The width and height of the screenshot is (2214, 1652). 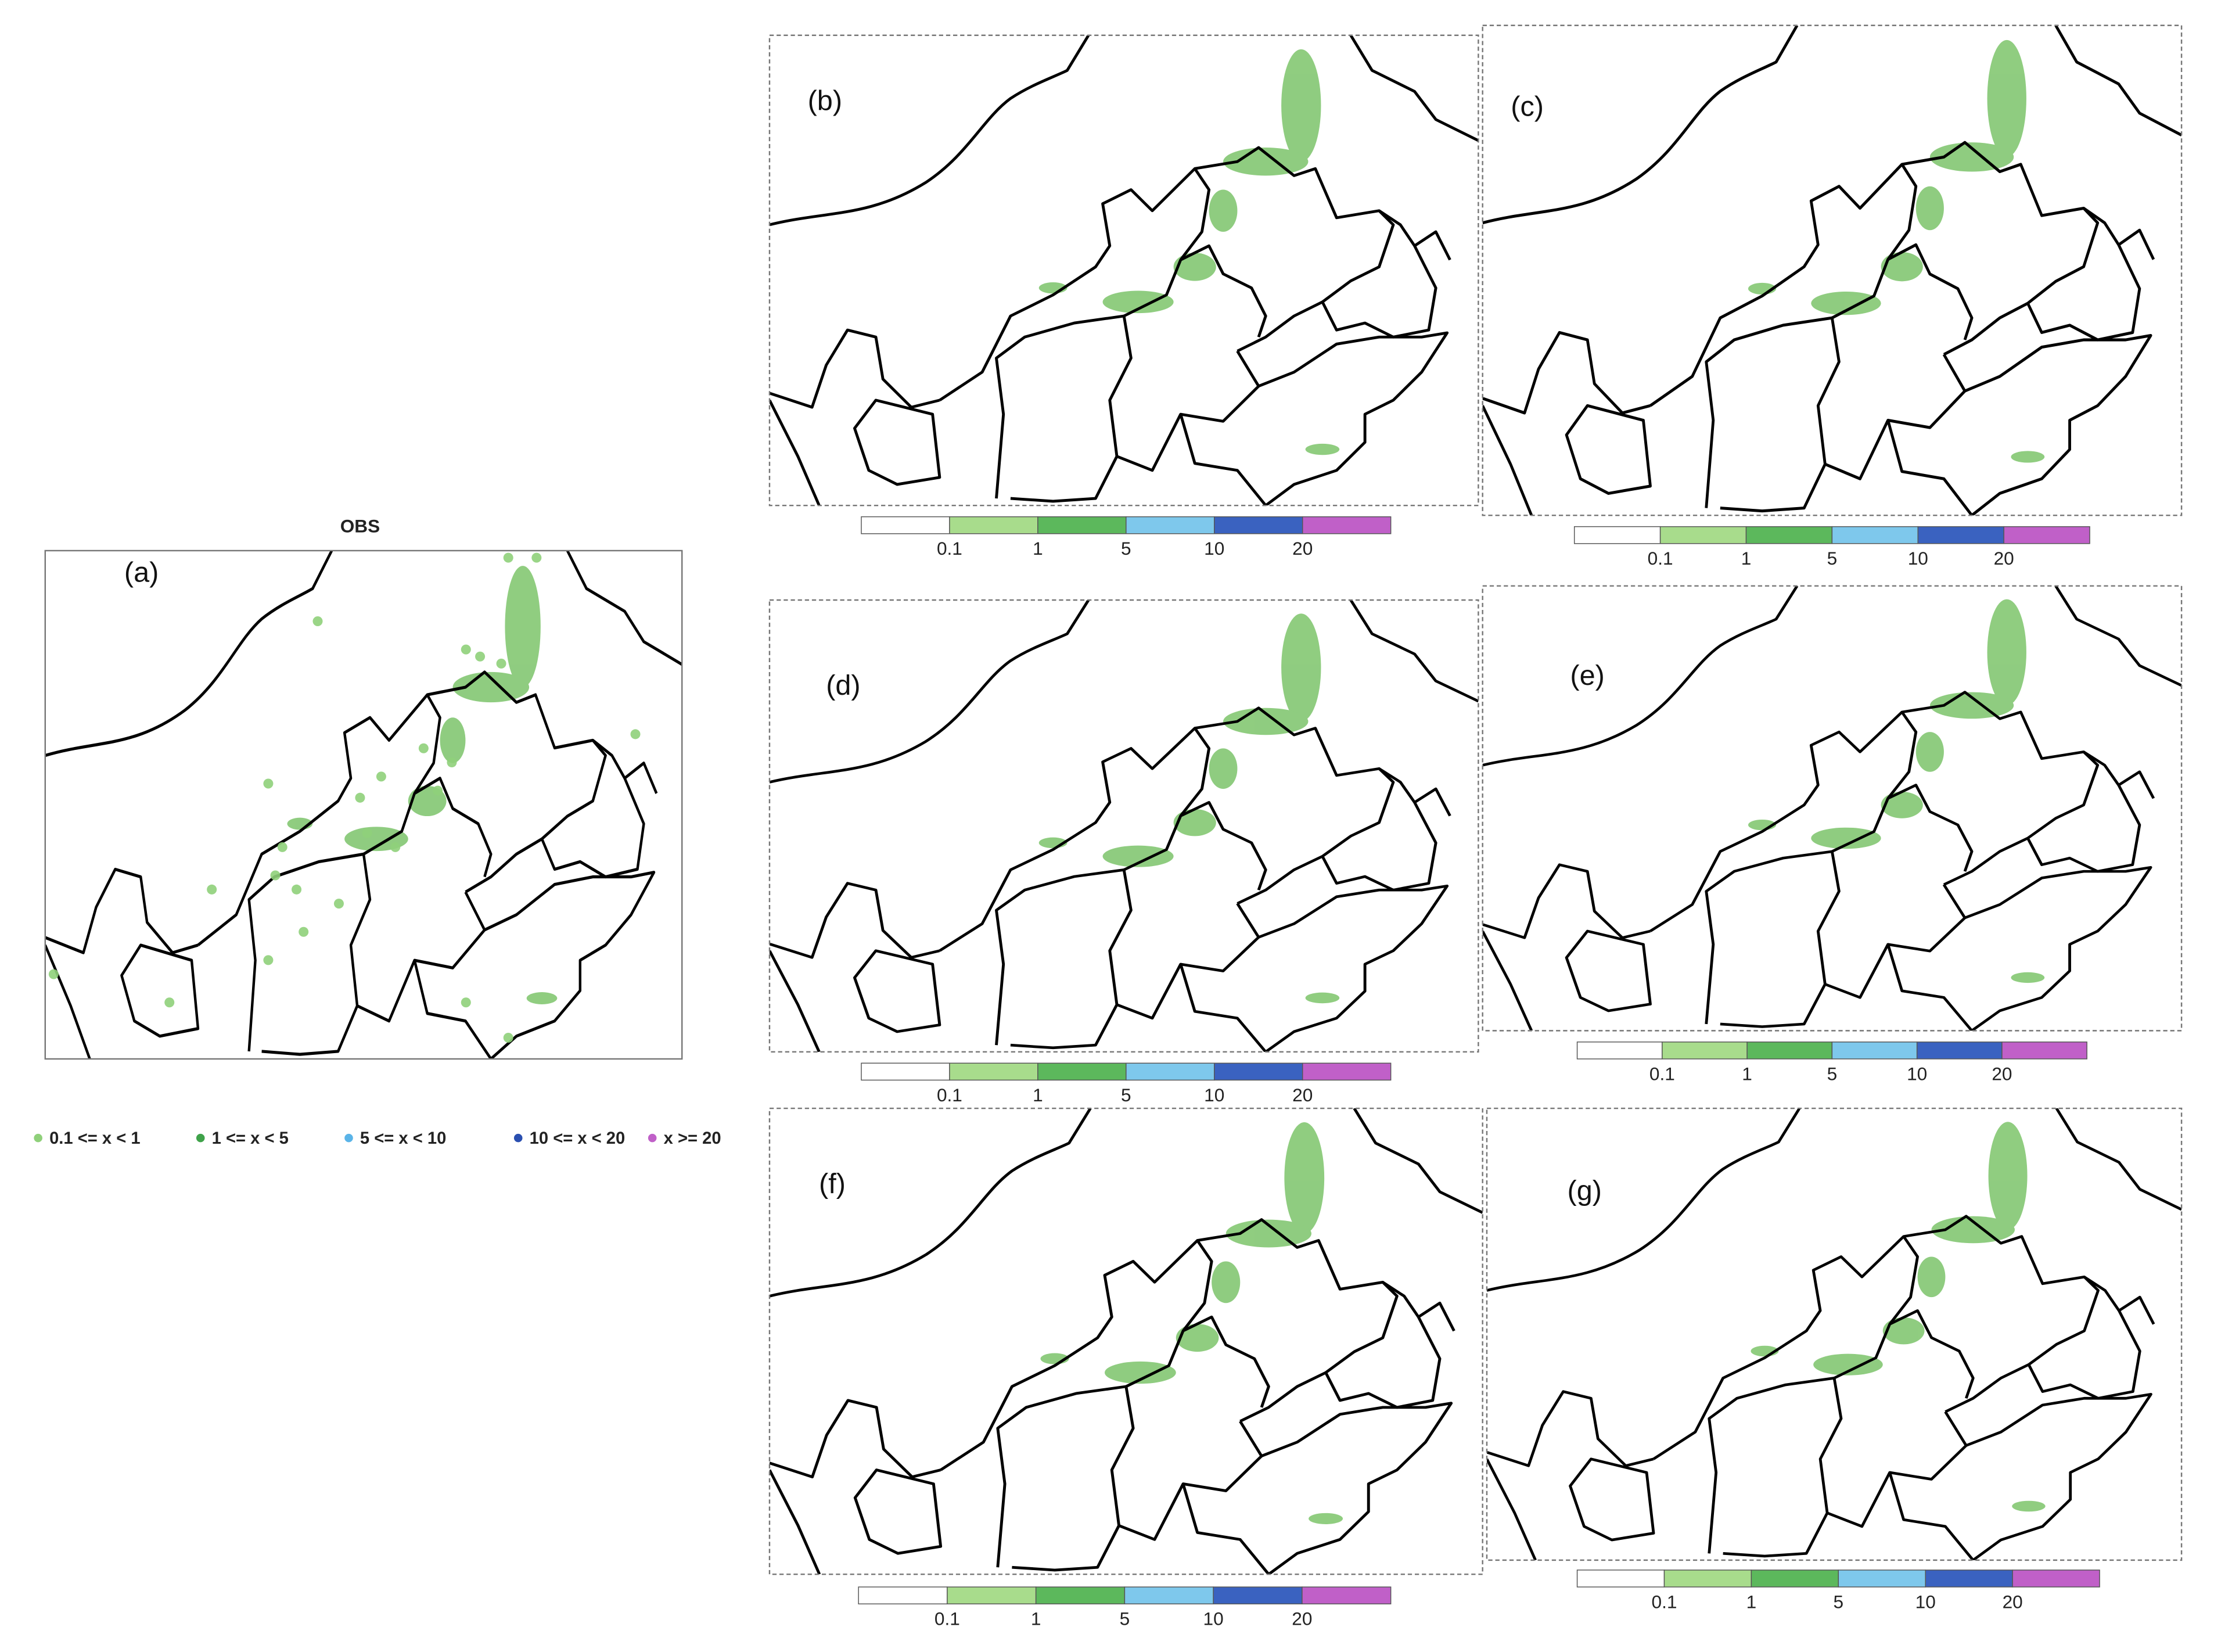 I want to click on legend-label: 5 <= x < 10, so click(x=403, y=1138).